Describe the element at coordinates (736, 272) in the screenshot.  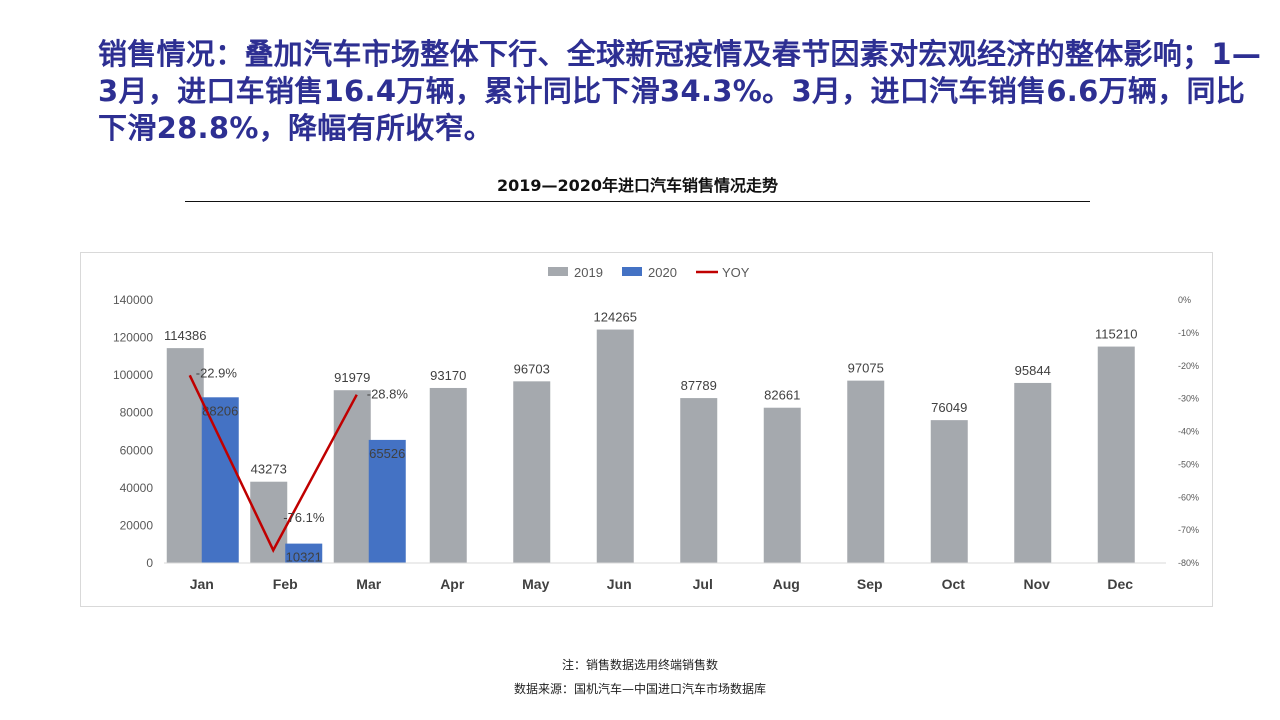
I see `legend-label: YOY` at that location.